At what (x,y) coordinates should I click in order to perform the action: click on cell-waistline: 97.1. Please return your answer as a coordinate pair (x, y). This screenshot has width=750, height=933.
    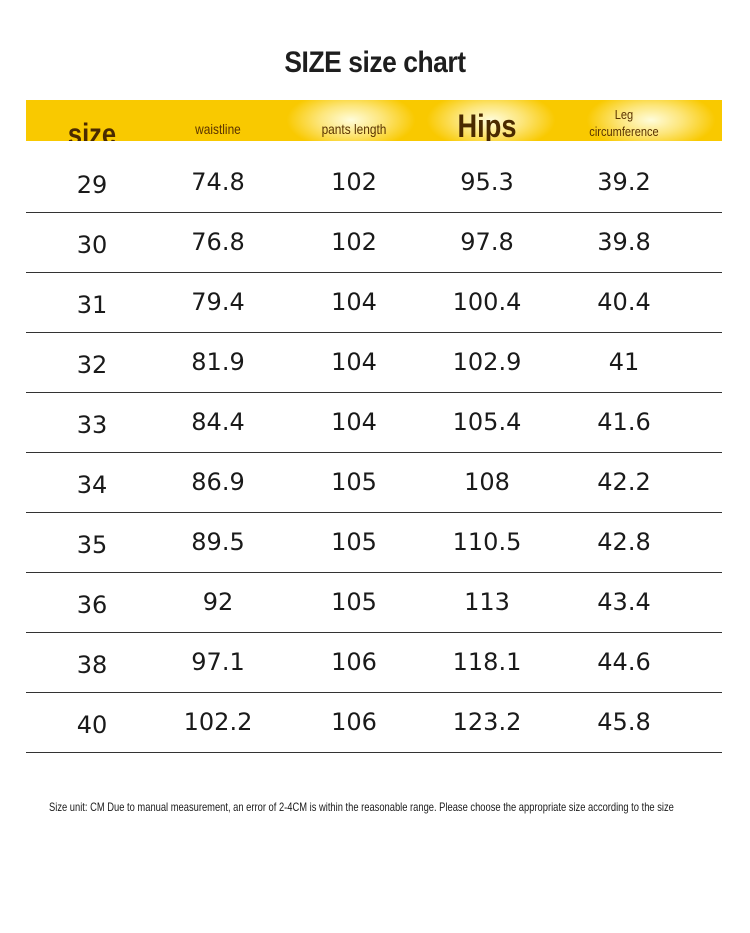
    Looking at the image, I should click on (218, 662).